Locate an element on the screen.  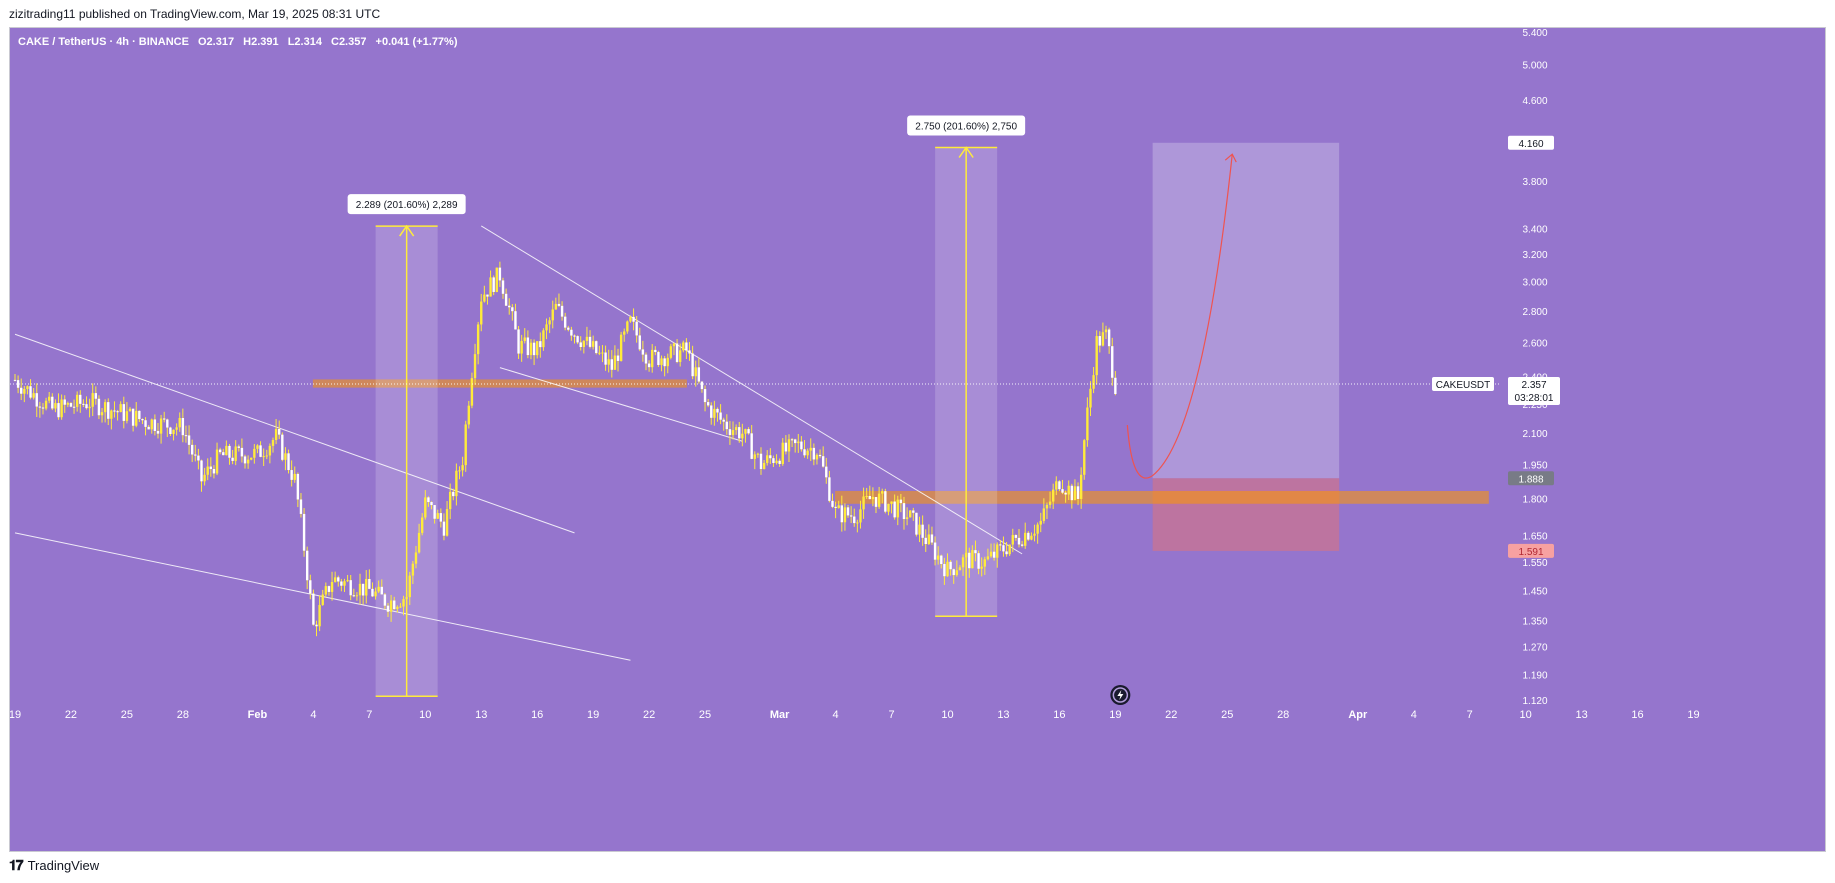
trendline is located at coordinates (294, 433).